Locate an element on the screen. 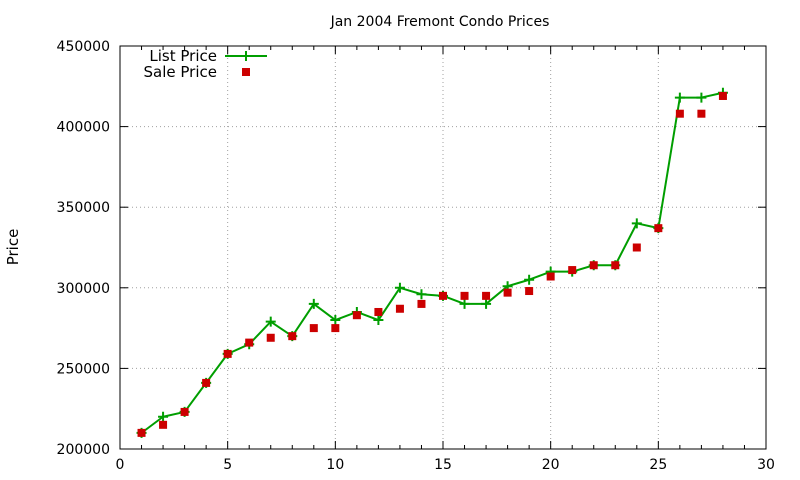 This screenshot has height=480, width=800. x-tick-label: 15 is located at coordinates (443, 465).